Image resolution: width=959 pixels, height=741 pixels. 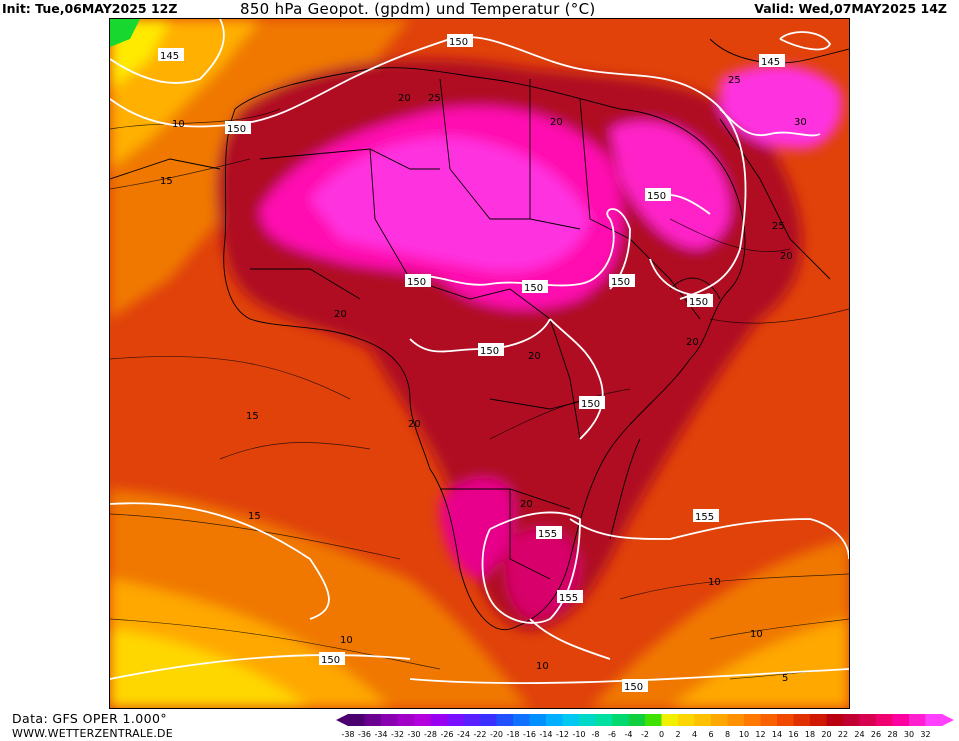 What do you see at coordinates (925, 734) in the screenshot?
I see `colorbar-tick-label: 32` at bounding box center [925, 734].